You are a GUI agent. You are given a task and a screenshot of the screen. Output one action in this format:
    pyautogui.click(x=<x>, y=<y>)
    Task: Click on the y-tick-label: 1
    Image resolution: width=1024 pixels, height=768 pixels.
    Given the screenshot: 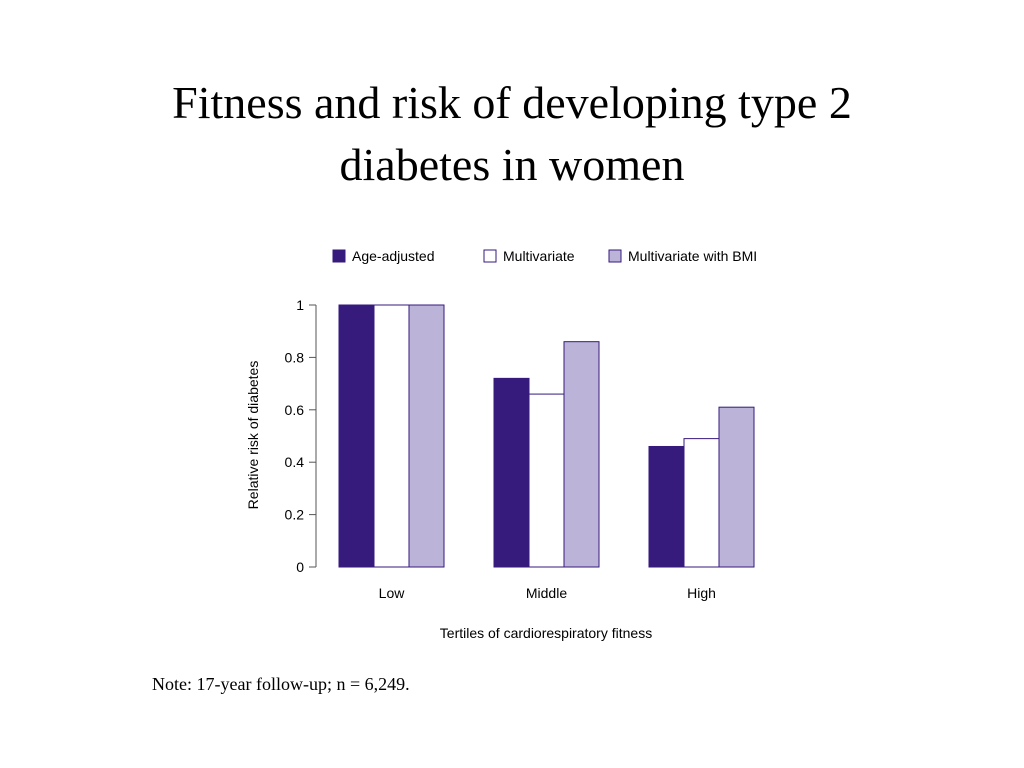 What is the action you would take?
    pyautogui.click(x=300, y=305)
    